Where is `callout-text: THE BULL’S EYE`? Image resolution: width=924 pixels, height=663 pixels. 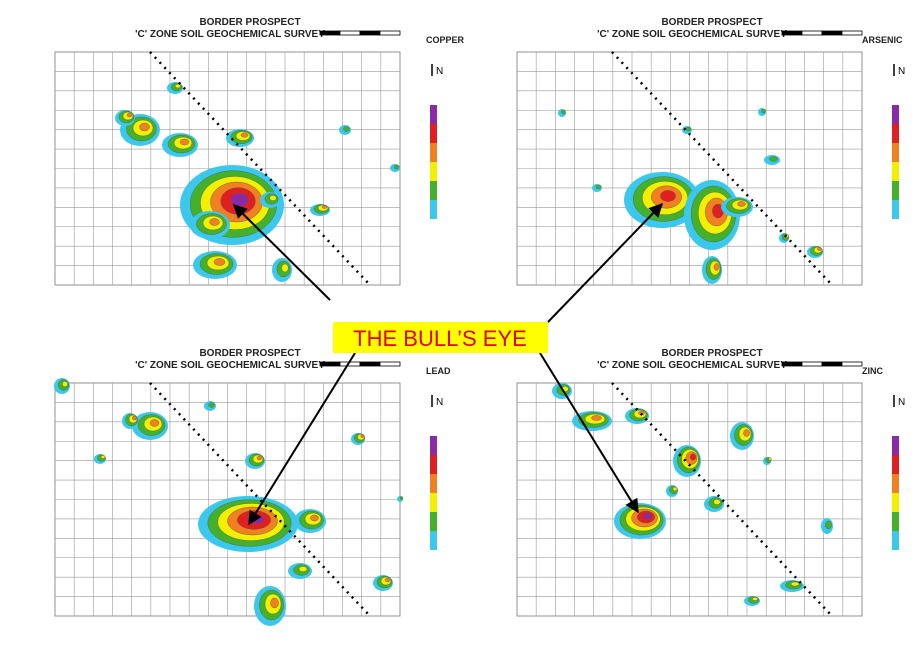 callout-text: THE BULL’S EYE is located at coordinates (440, 338).